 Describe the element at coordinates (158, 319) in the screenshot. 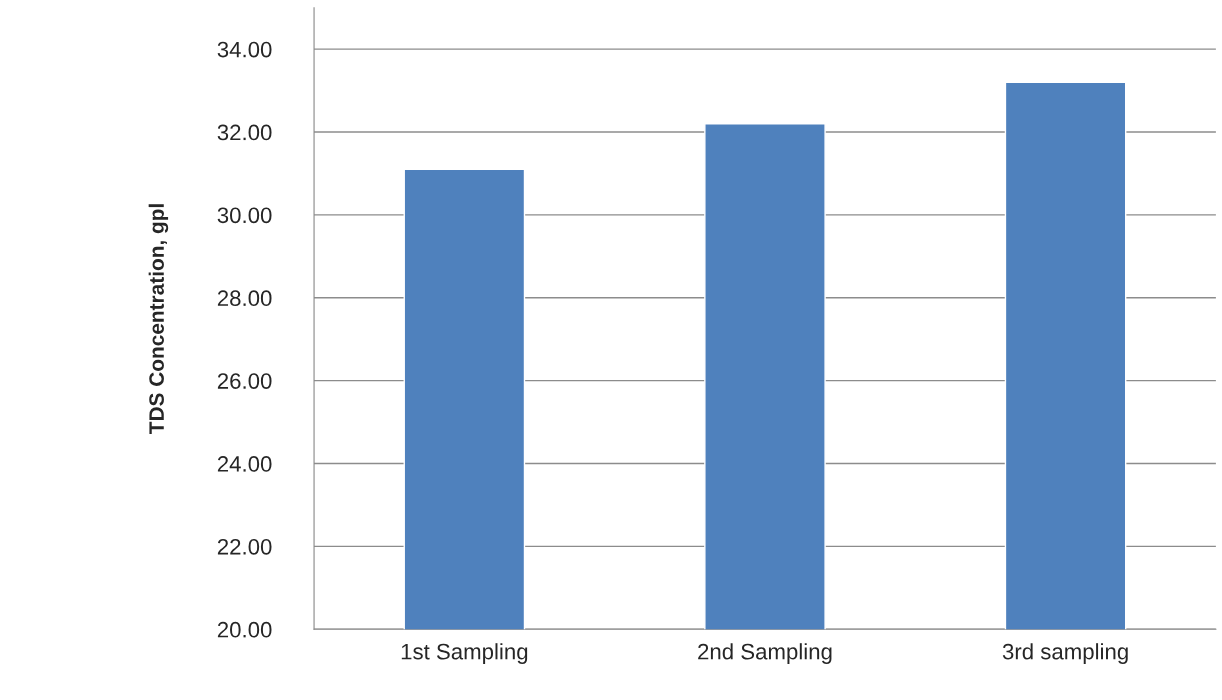

I see `y-axis-title: TDS Concentration, gpl` at that location.